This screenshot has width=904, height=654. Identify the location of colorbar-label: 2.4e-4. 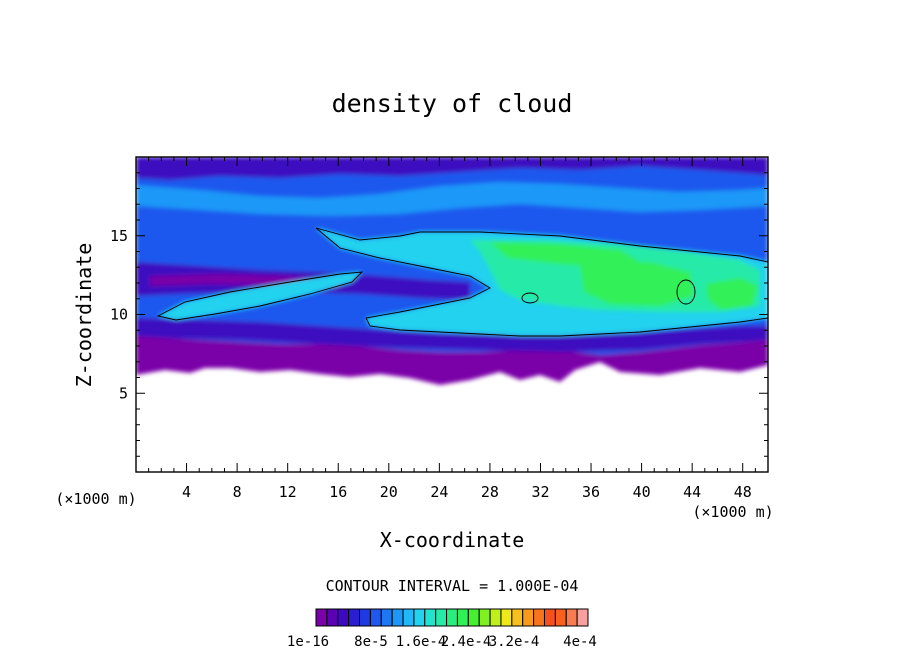
(466, 642).